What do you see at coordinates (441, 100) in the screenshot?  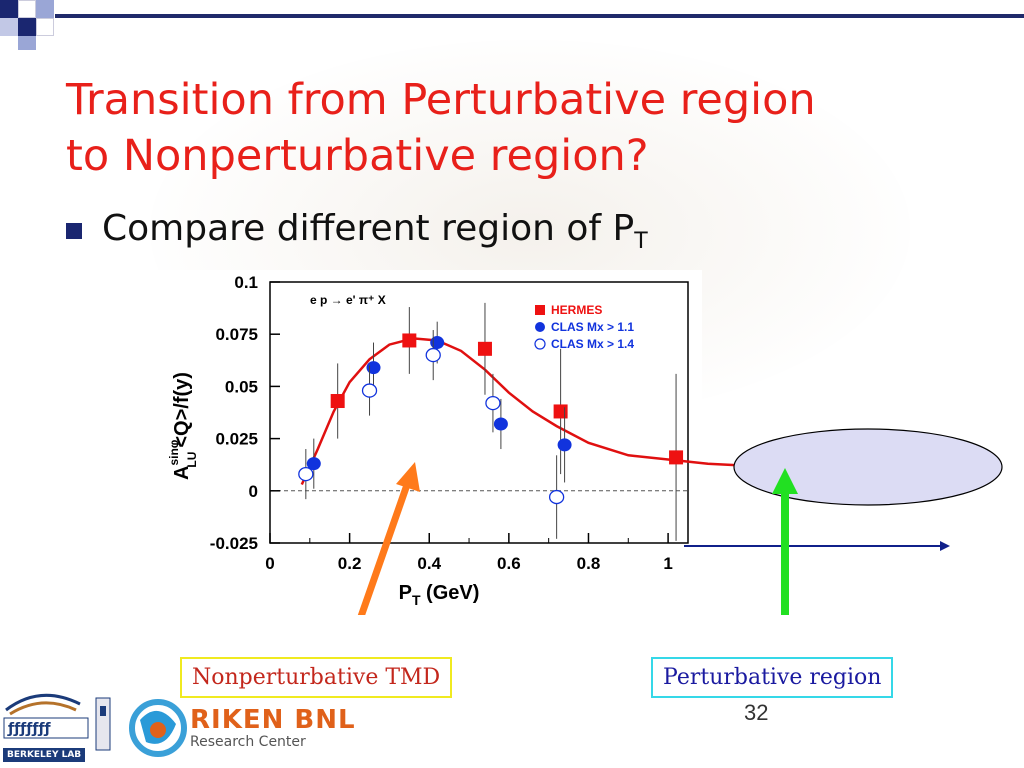 I see `title-line-1: Transition from Perturbative region` at bounding box center [441, 100].